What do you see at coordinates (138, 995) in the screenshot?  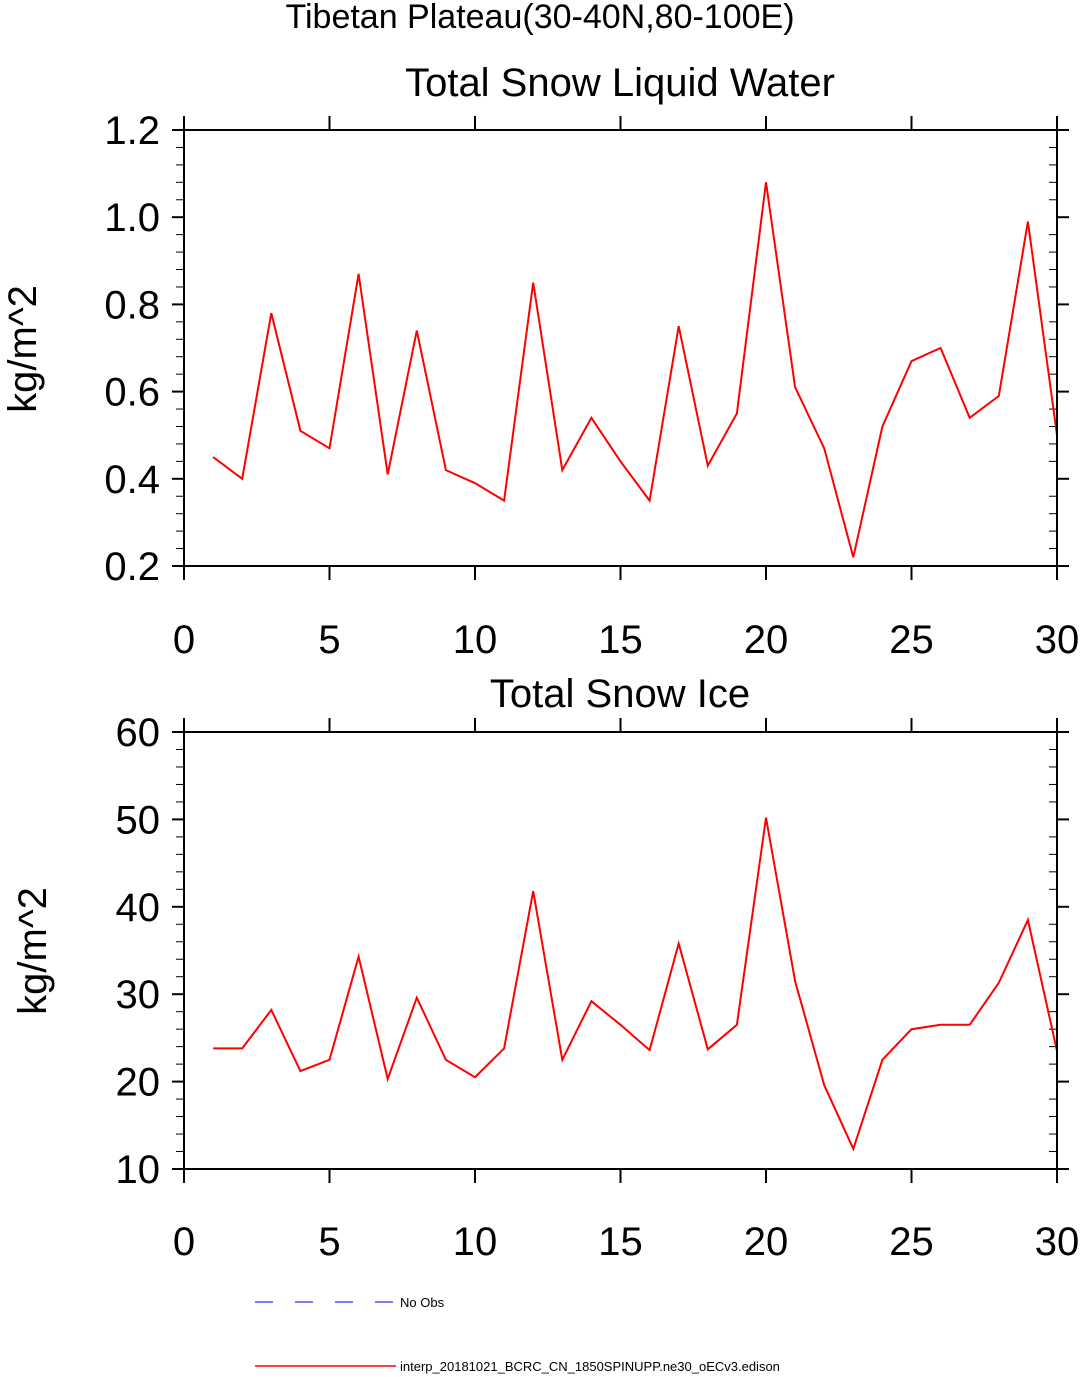 I see `y-tick-label: 30` at bounding box center [138, 995].